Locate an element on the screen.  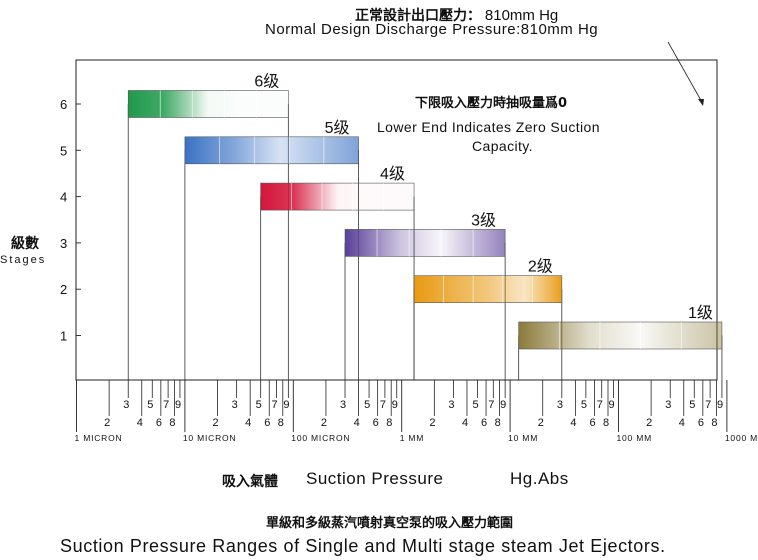
stage-label: 4级 is located at coordinates (392, 174).